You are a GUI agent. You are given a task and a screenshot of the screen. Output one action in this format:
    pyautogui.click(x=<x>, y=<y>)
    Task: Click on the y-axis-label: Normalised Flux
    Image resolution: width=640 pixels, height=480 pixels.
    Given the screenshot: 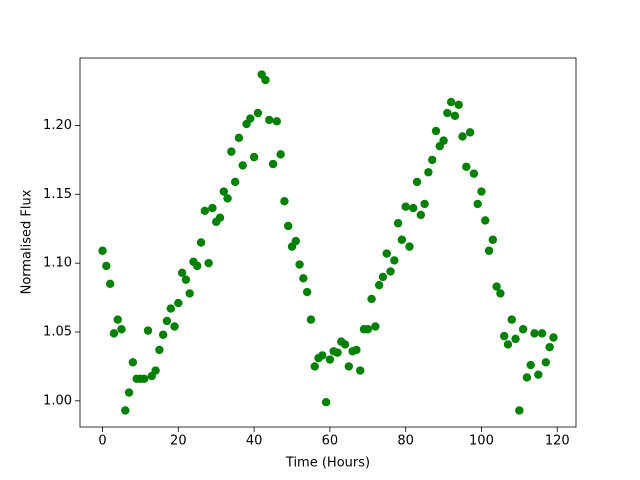 What is the action you would take?
    pyautogui.click(x=27, y=241)
    